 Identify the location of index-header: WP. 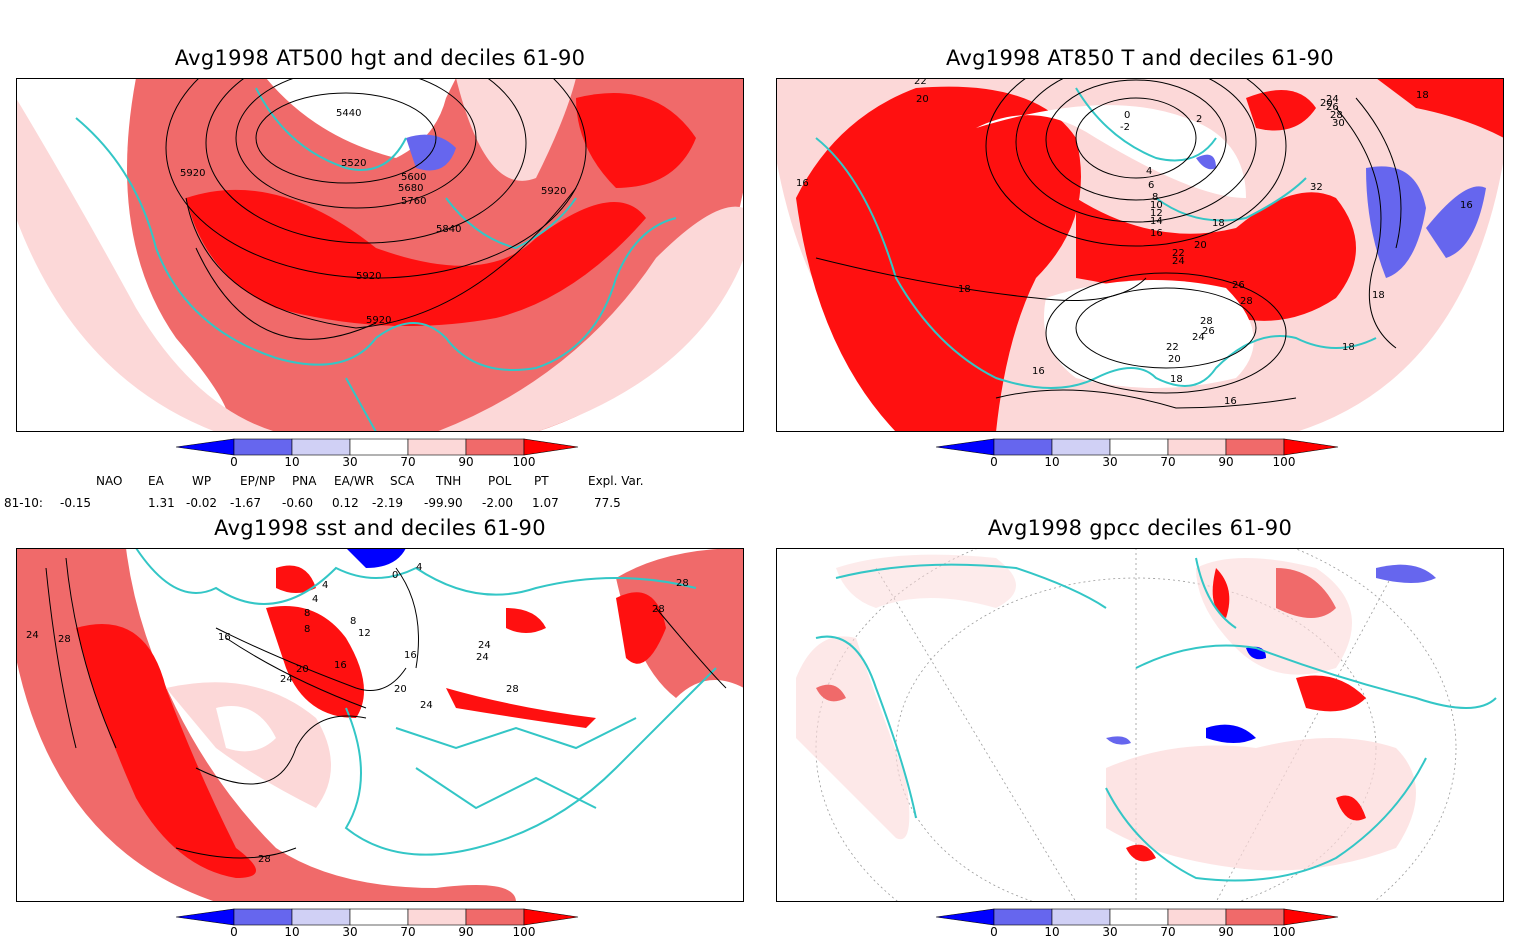
(202, 481).